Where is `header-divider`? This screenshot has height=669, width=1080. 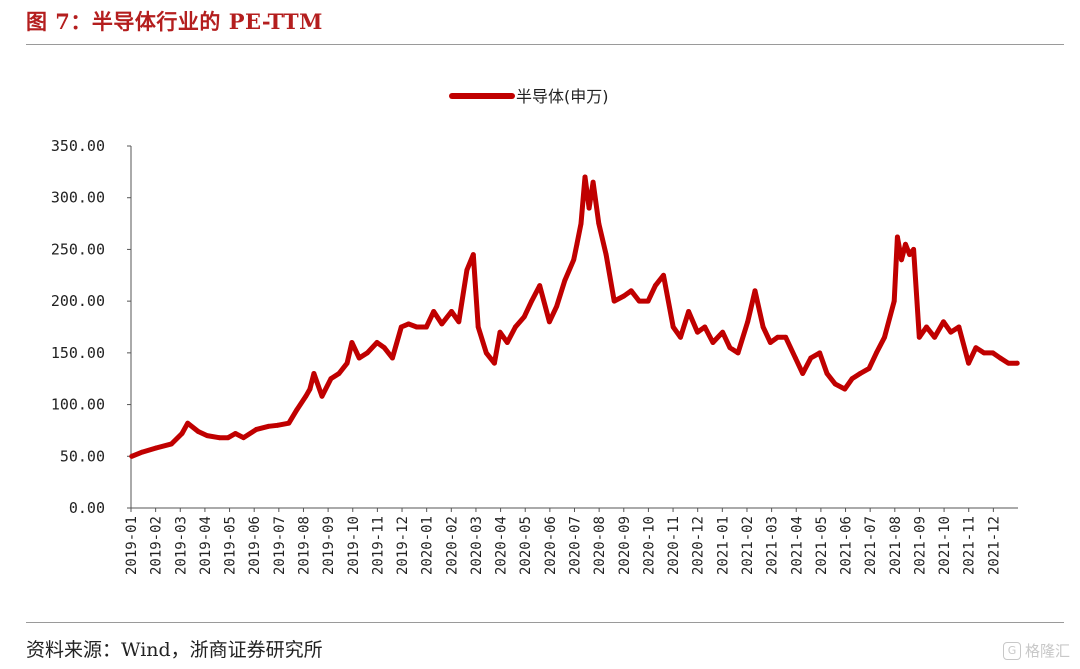
header-divider is located at coordinates (545, 44).